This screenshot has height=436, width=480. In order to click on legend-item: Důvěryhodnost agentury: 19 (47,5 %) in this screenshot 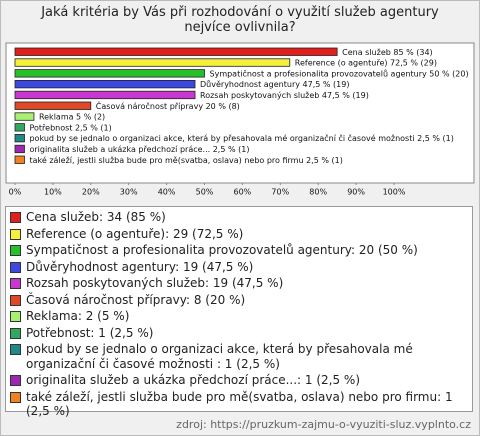, I will do `click(239, 267)`.